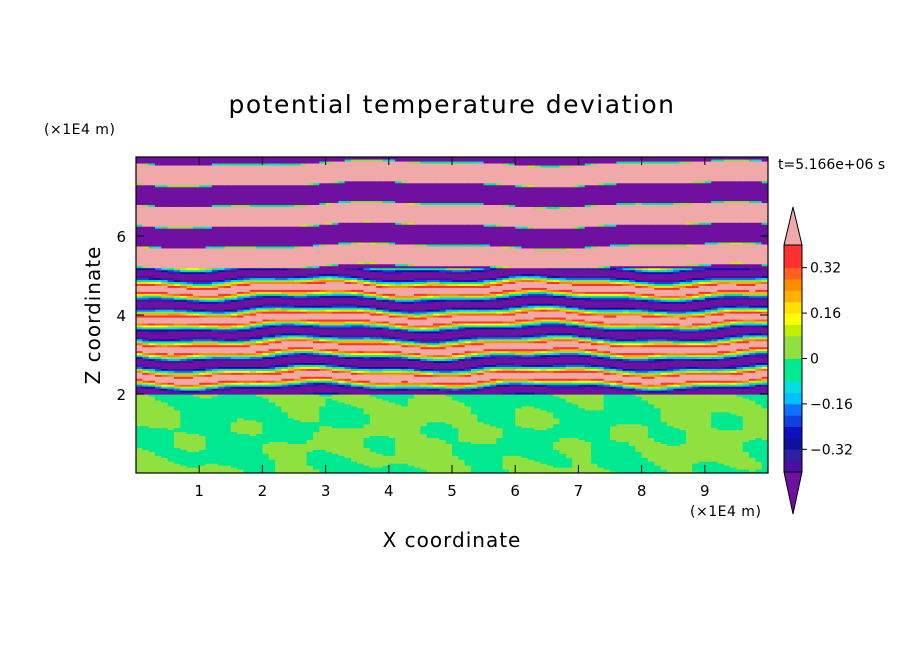 The width and height of the screenshot is (904, 654). Describe the element at coordinates (452, 437) in the screenshot. I see `field-row` at that location.